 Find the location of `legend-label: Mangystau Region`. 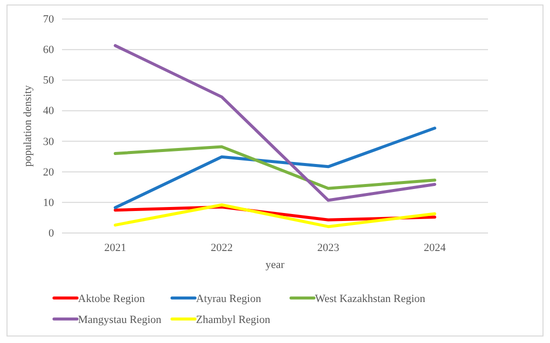

legend-label: Mangystau Region is located at coordinates (120, 320).